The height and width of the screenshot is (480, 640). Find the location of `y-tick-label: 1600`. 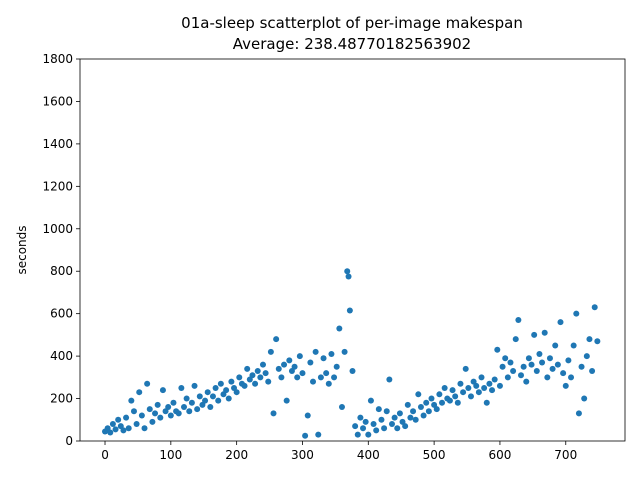

y-tick-label: 1600 is located at coordinates (57, 101).